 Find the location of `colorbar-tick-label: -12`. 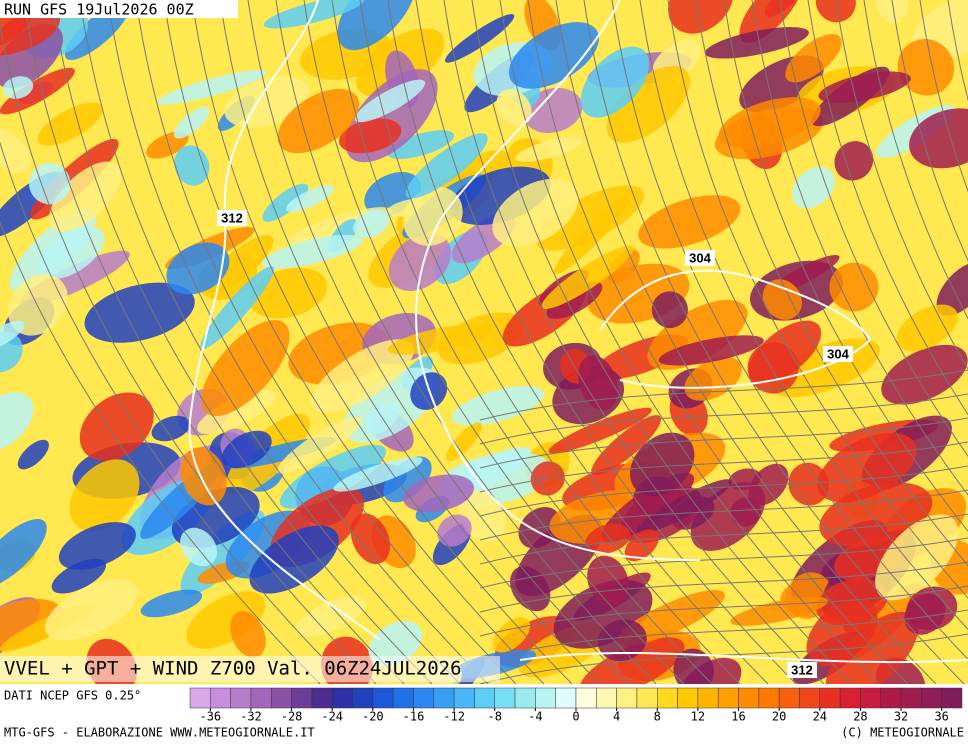

colorbar-tick-label: -12 is located at coordinates (454, 717).